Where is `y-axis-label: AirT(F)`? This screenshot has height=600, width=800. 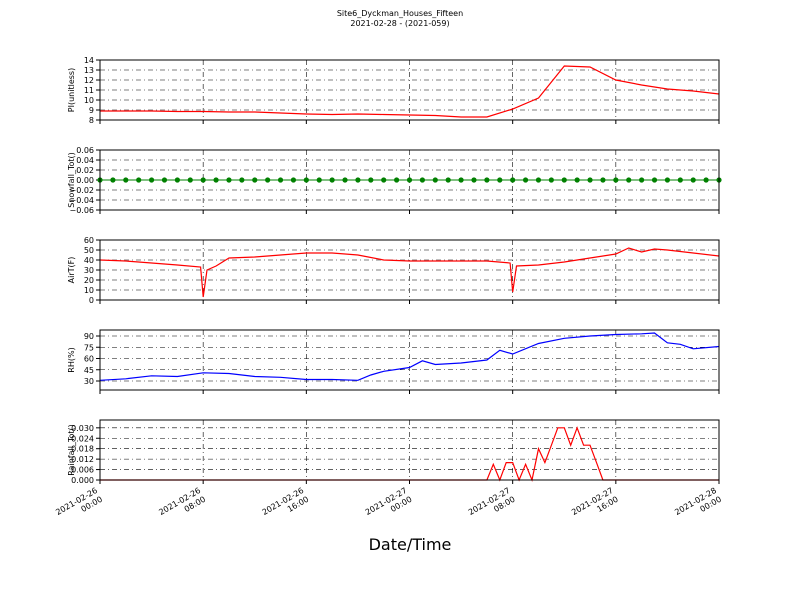
y-axis-label: AirT(F) is located at coordinates (71, 270).